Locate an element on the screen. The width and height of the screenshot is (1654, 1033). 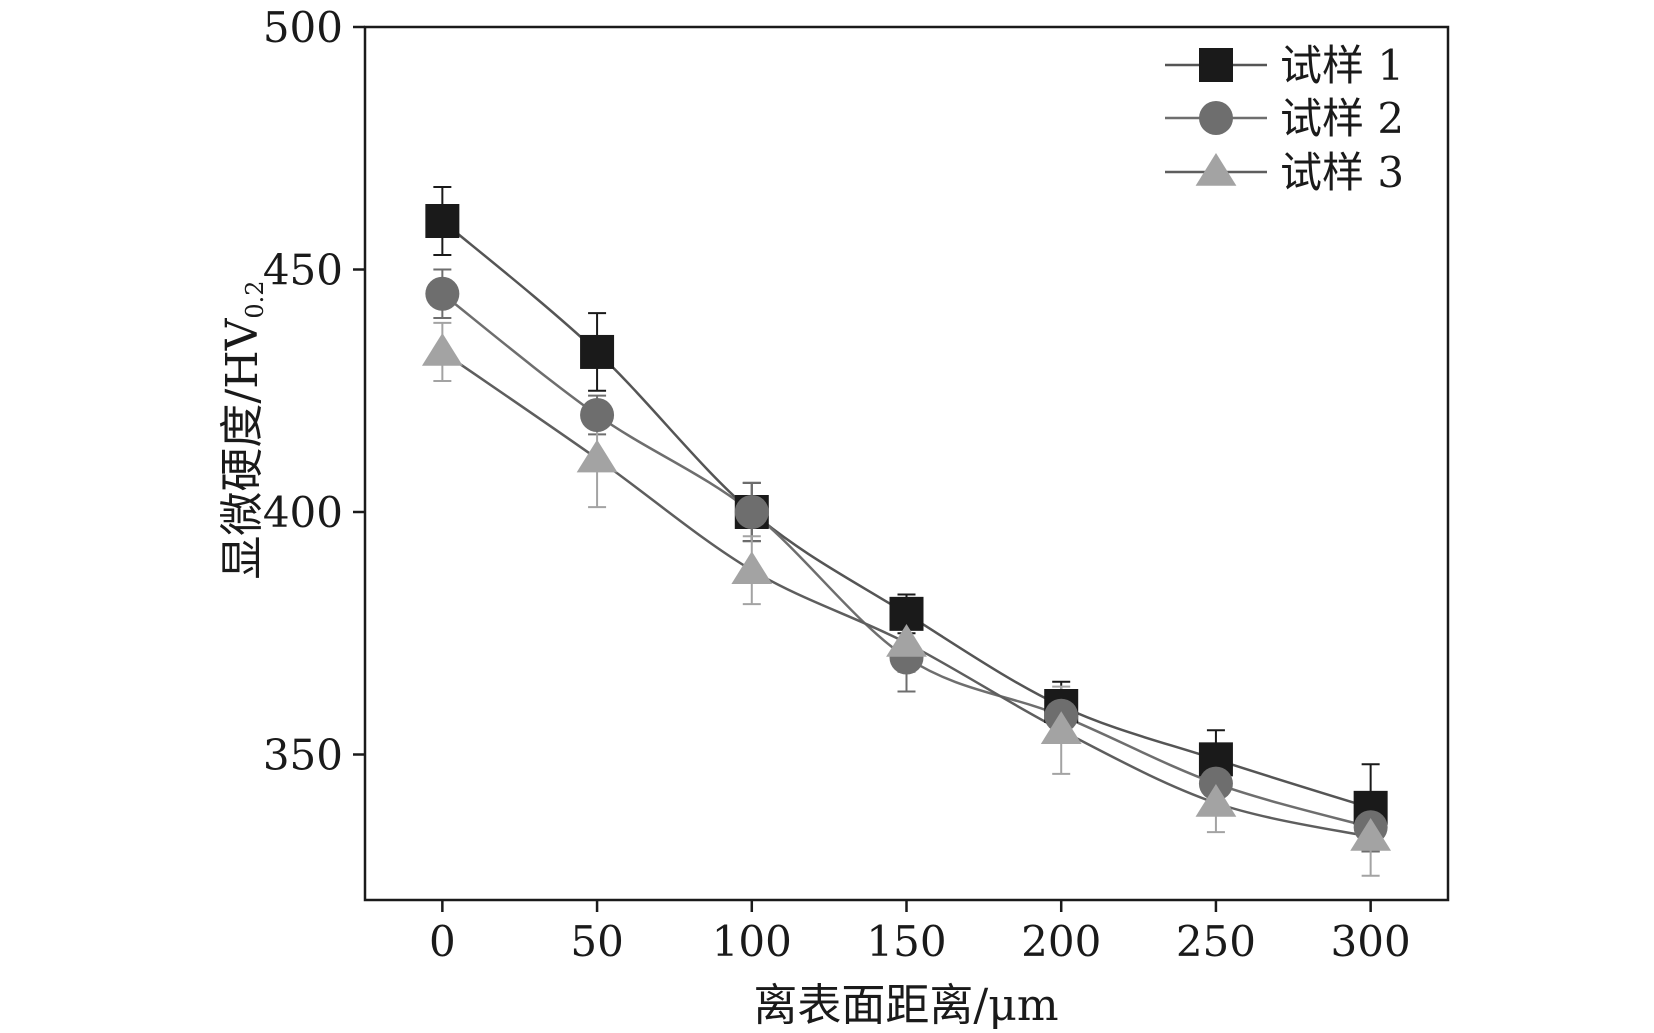
x-axis: 0 50 100 150 200 250 300 is located at coordinates (920, 933).